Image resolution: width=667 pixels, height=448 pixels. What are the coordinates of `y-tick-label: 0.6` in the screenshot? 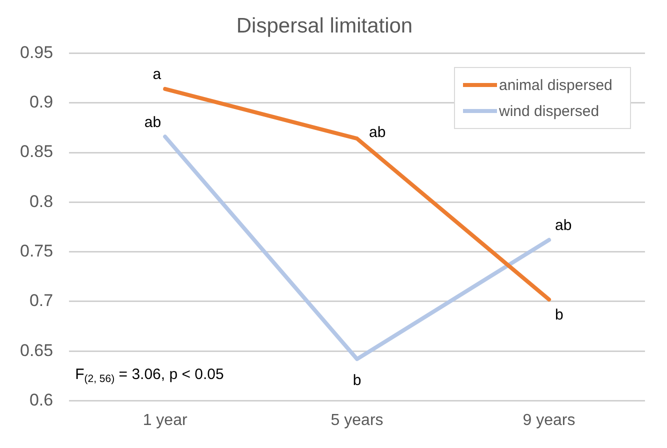 It's located at (41, 400).